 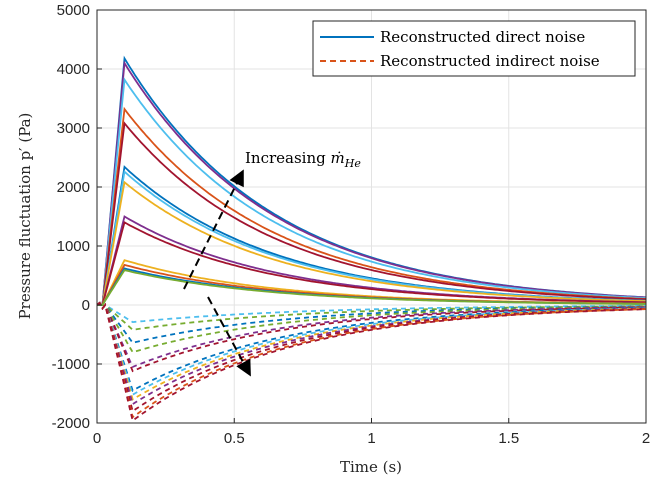 I want to click on legend-box, so click(x=474, y=48).